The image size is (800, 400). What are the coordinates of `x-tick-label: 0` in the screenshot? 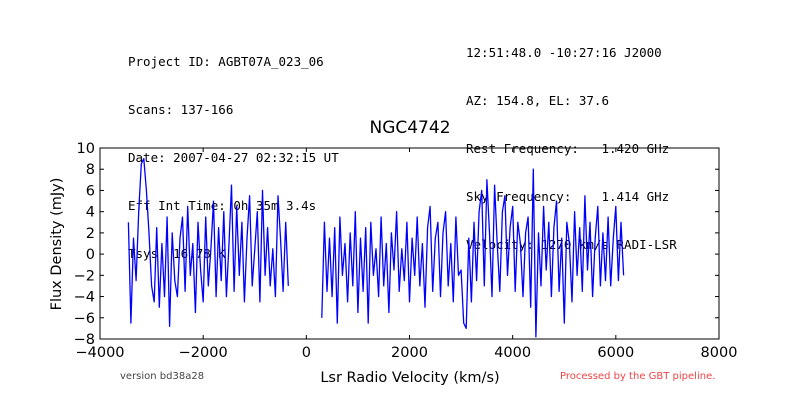 It's located at (306, 353).